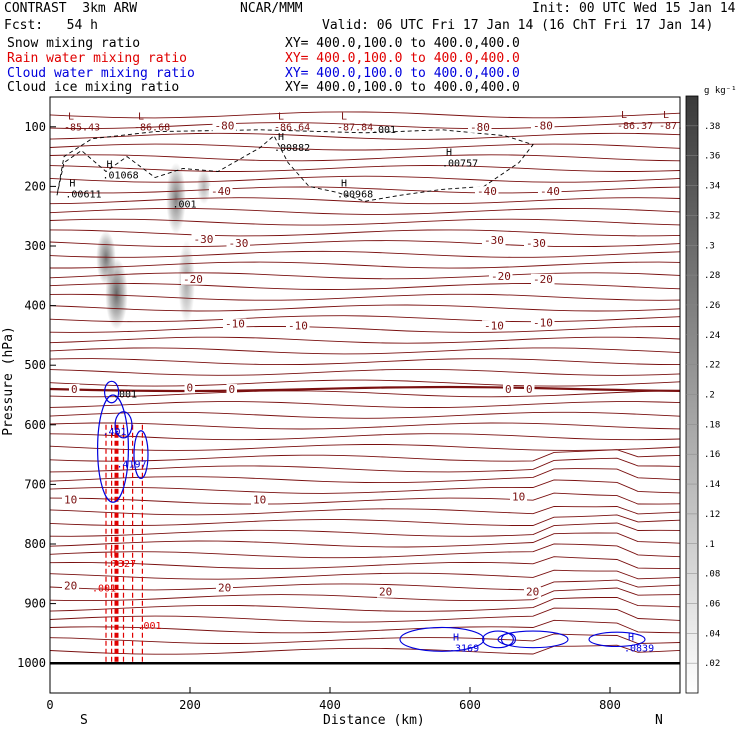 This screenshot has width=740, height=740. What do you see at coordinates (101, 73) in the screenshot?
I see `legend-cloudwater-label: Cloud water mixing ratio` at bounding box center [101, 73].